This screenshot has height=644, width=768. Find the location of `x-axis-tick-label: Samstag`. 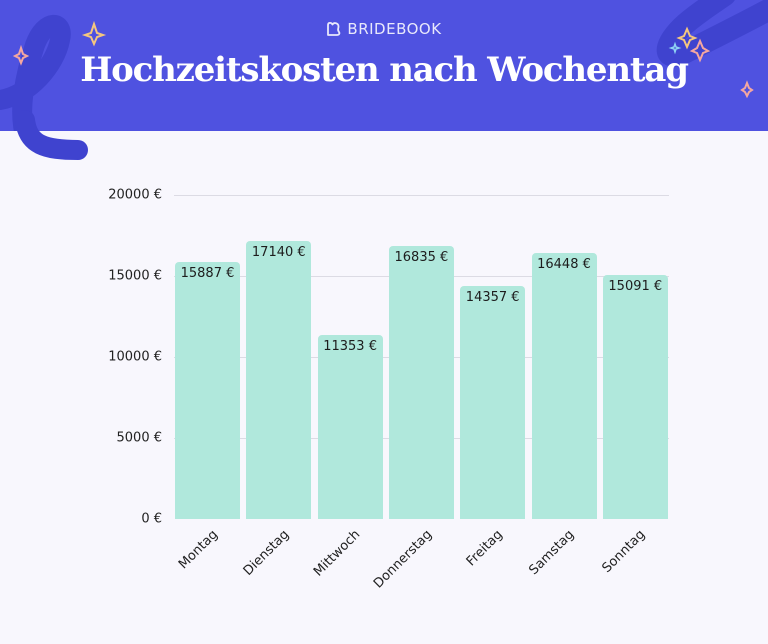

x-axis-tick-label: Samstag is located at coordinates (552, 553).